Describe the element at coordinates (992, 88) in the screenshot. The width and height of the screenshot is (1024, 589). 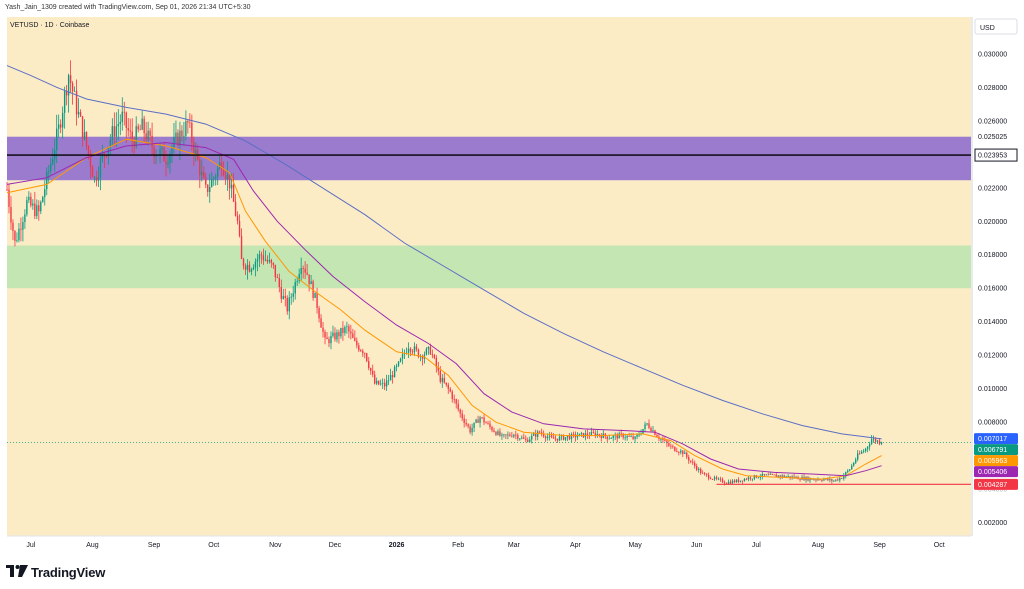
I see `y-tick-label: 0.028000` at that location.